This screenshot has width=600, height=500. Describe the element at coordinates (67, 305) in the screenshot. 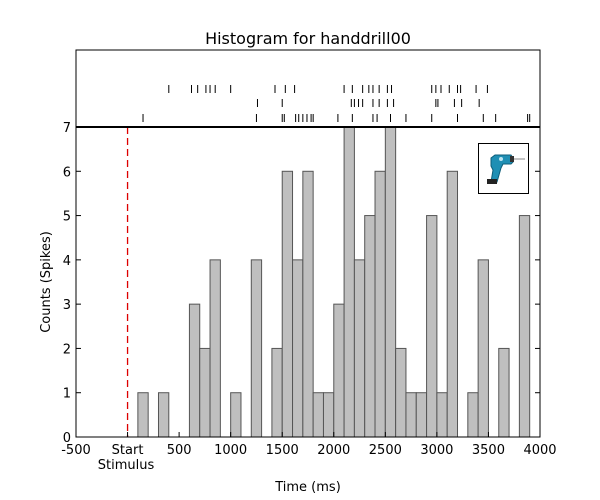

I see `y-tick-label: 3` at that location.